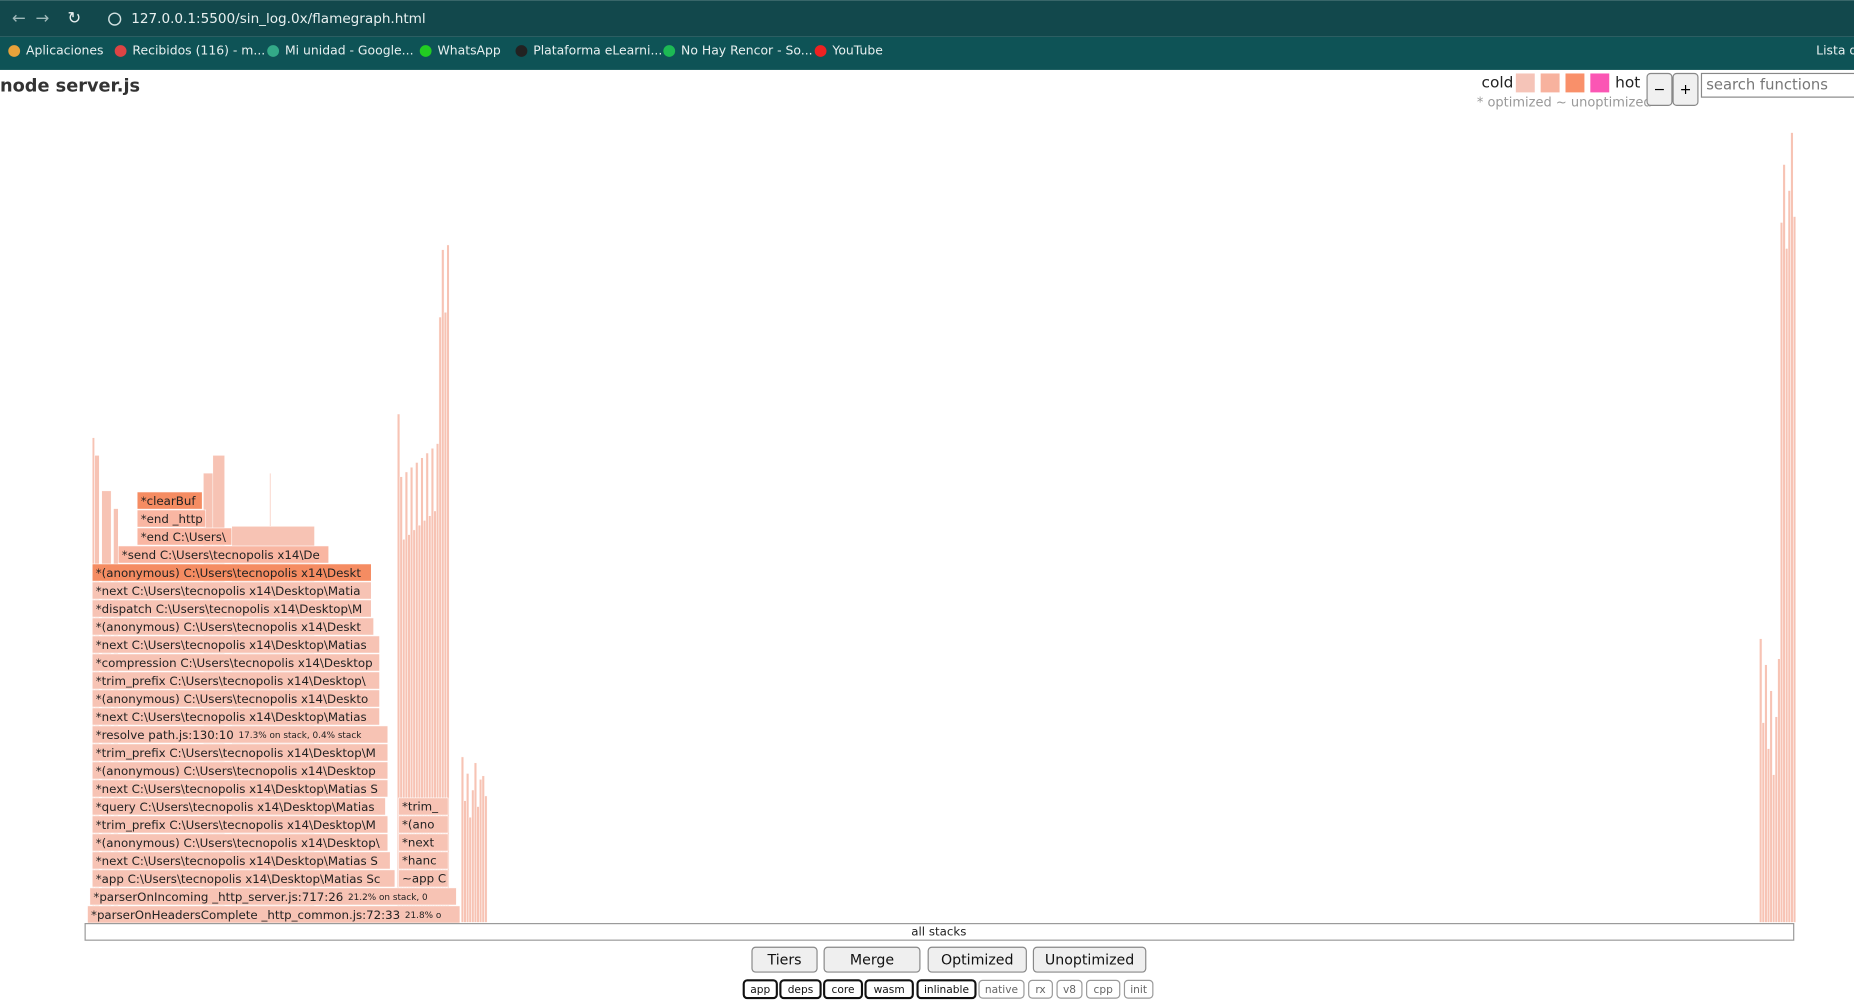 The height and width of the screenshot is (1007, 1854). Describe the element at coordinates (1767, 84) in the screenshot. I see `search-placeholder: search functions` at that location.